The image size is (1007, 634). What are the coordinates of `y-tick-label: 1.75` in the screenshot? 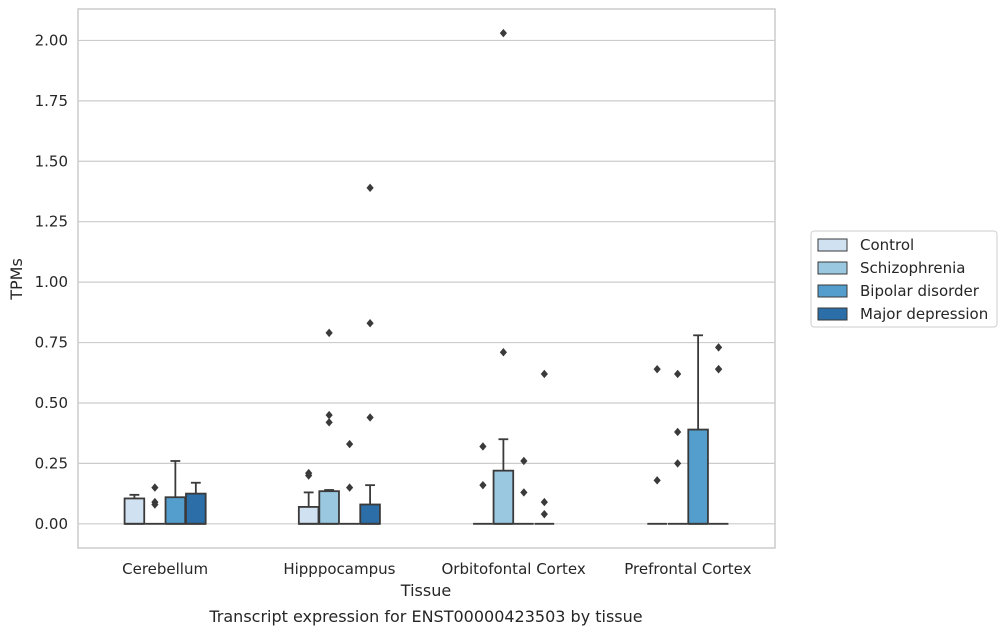 It's located at (51, 101).